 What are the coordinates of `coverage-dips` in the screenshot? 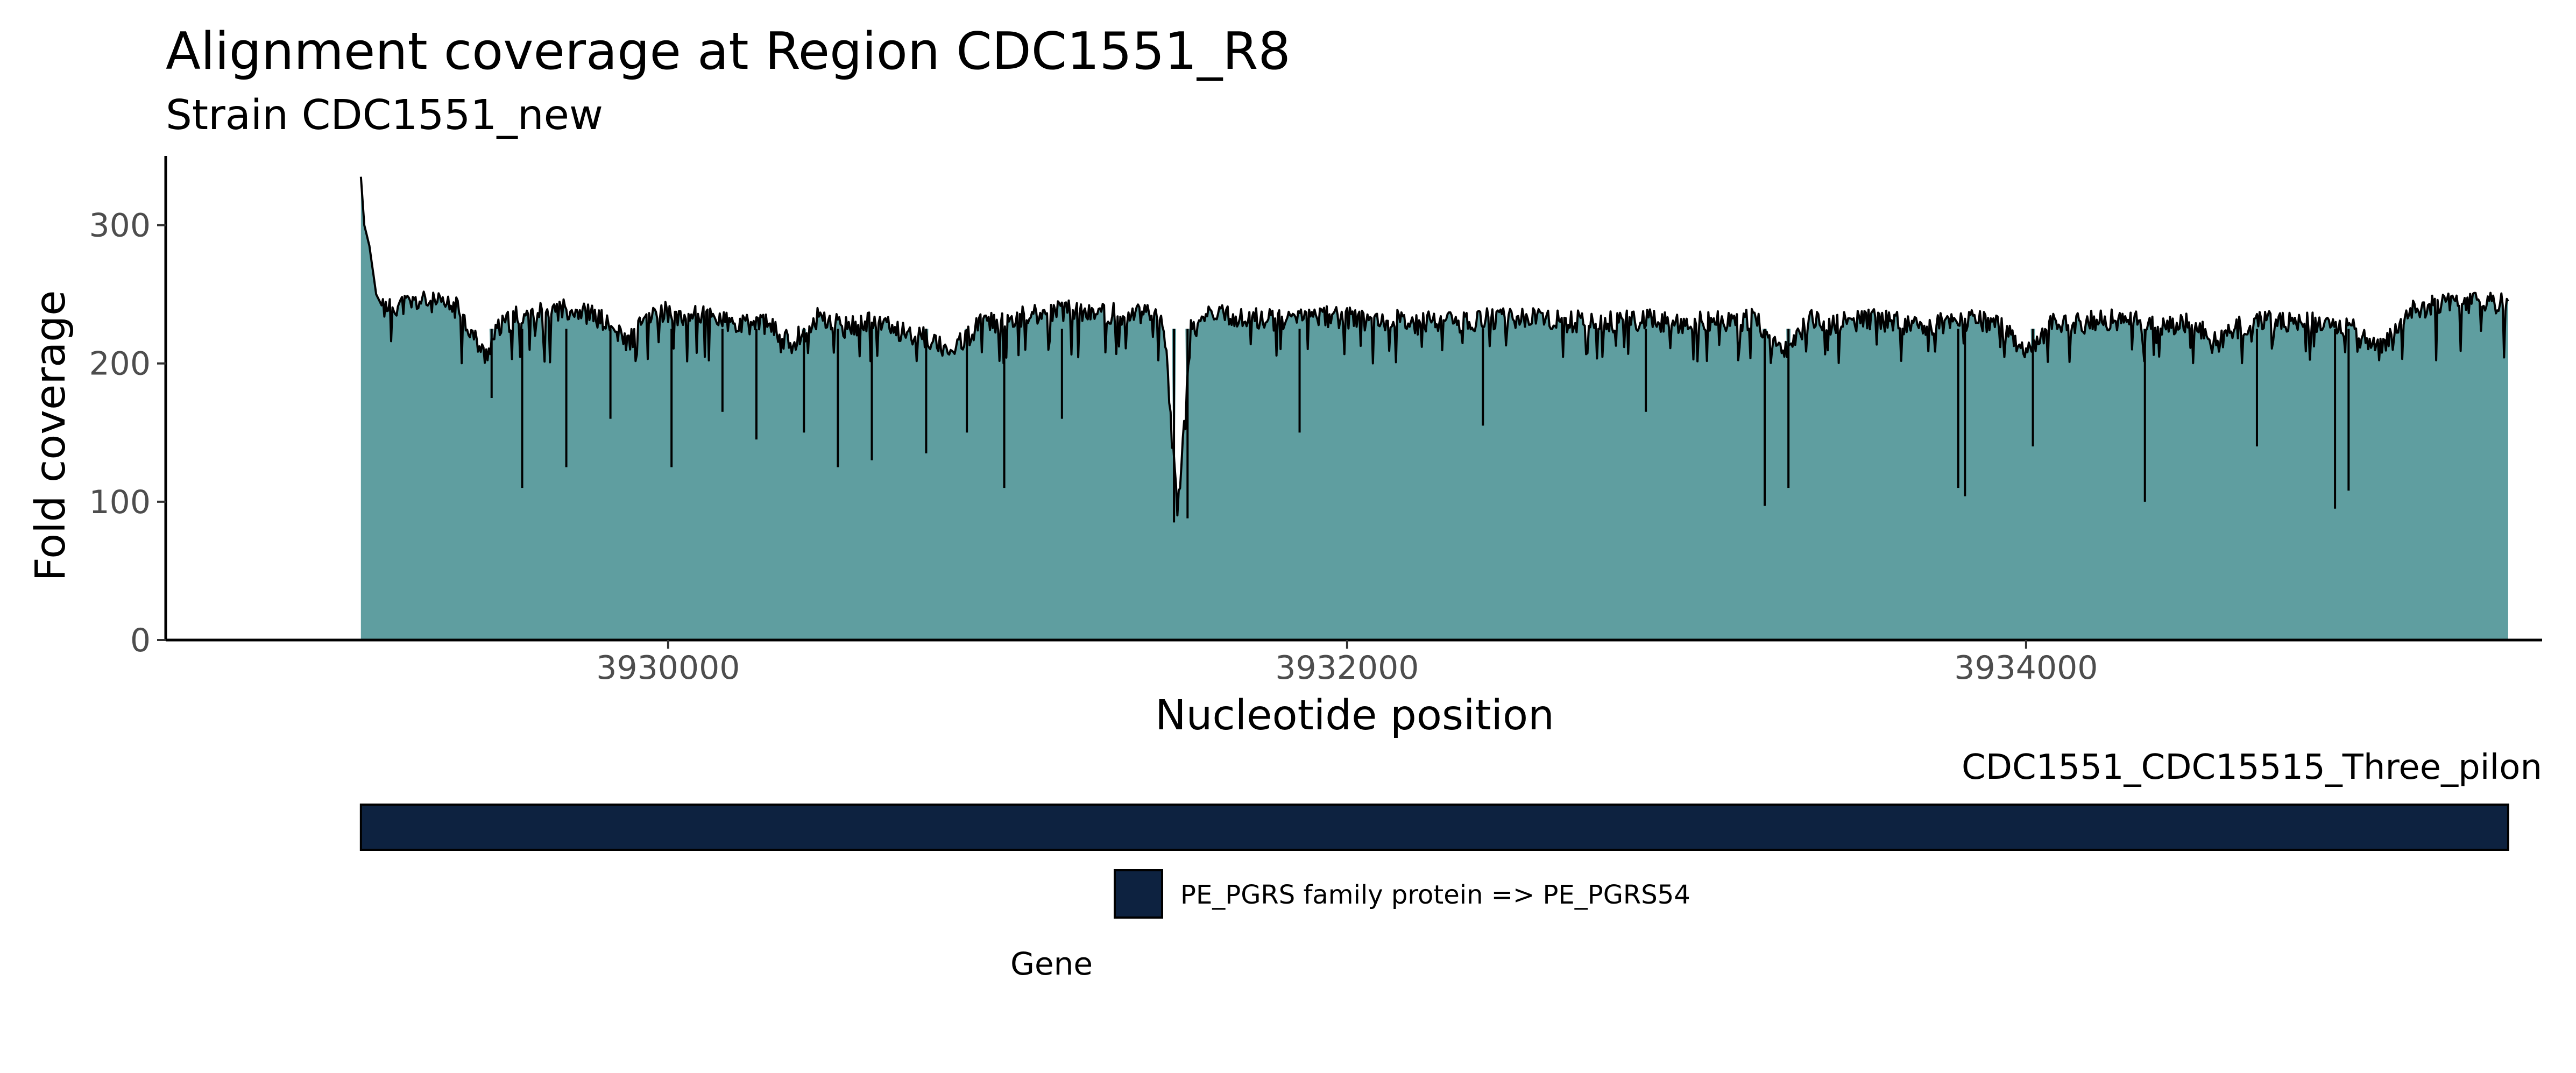 It's located at (1420, 426).